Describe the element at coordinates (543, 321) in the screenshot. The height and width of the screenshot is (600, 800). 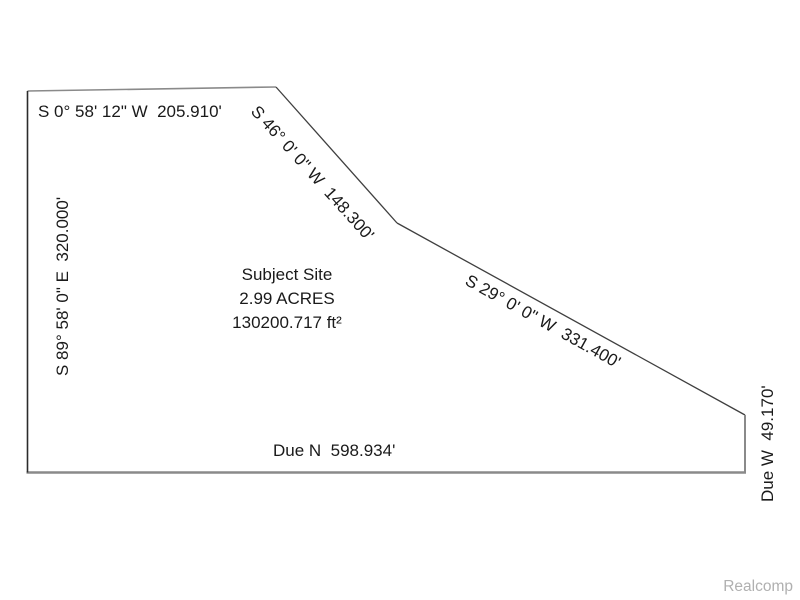
I see `bearing-label-lower-diagonal: S 29° 0' 0" W 331.400'` at that location.